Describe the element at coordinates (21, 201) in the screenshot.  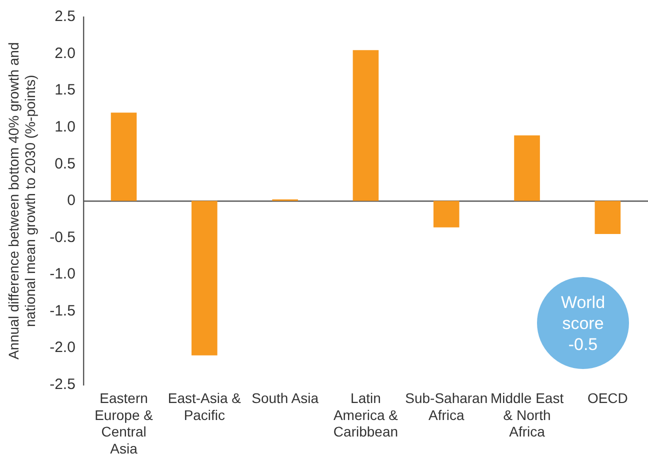
I see `y-axis-title: Annual difference between bottom 40% growth and national mean growth to 2030 (%-points)` at that location.